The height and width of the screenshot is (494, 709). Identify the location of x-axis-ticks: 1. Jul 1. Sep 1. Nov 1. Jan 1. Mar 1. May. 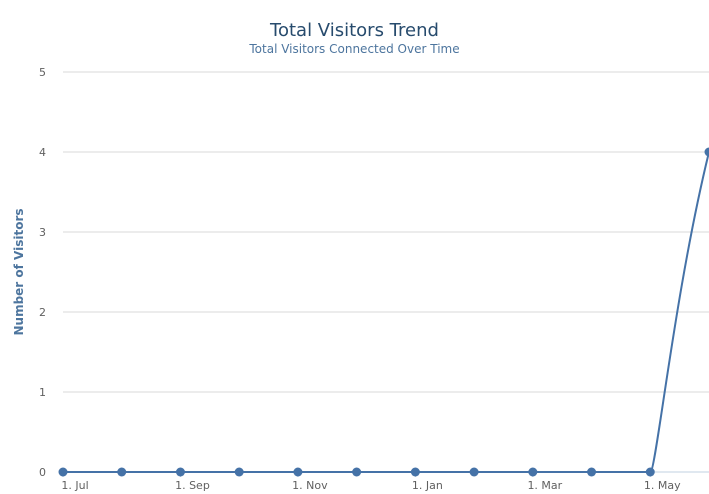
(371, 482).